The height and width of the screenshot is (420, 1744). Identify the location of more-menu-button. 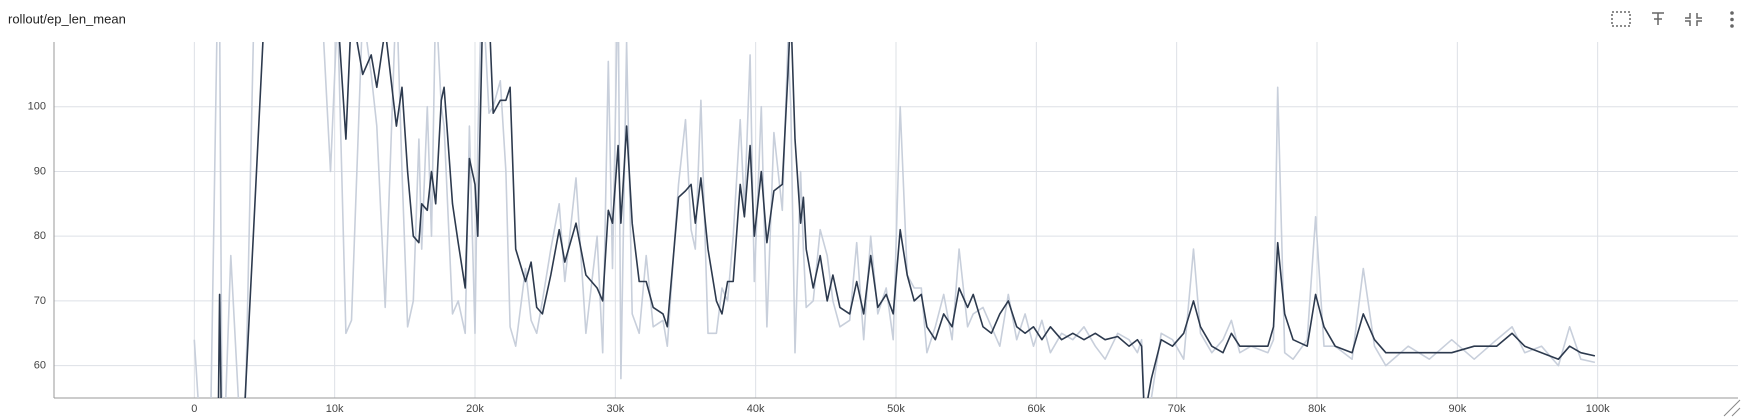
(1732, 19).